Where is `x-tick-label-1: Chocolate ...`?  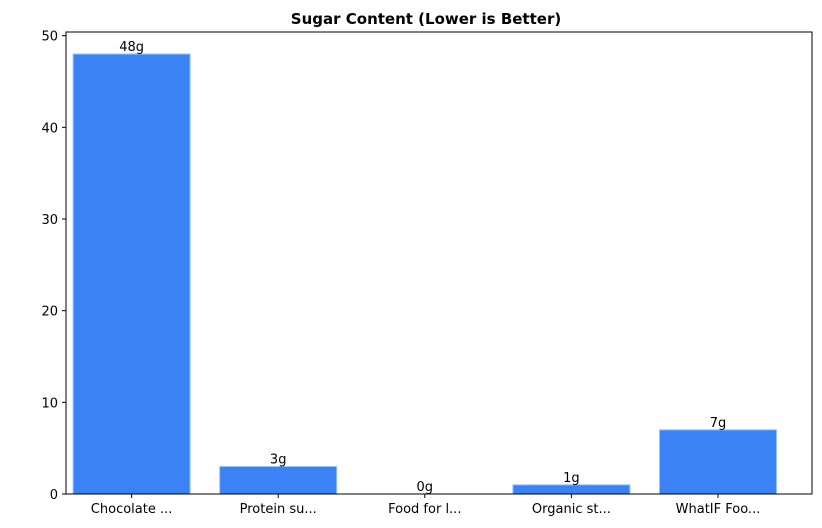 x-tick-label-1: Chocolate ... is located at coordinates (132, 509).